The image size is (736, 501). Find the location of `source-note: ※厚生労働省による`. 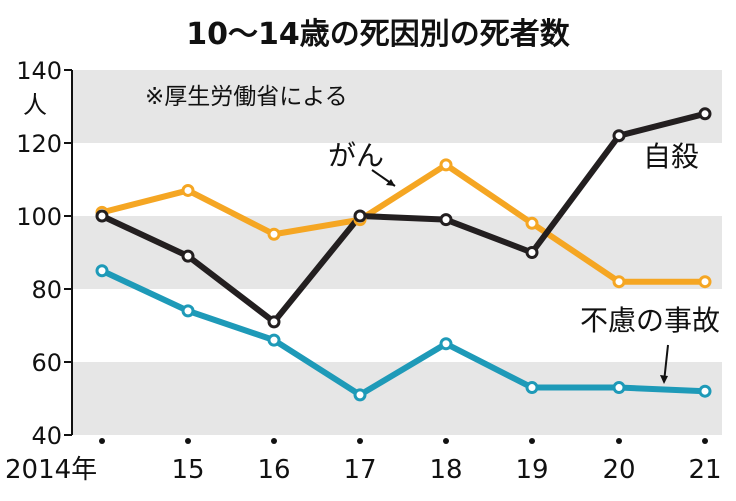

source-note: ※厚生労働省による is located at coordinates (246, 97).